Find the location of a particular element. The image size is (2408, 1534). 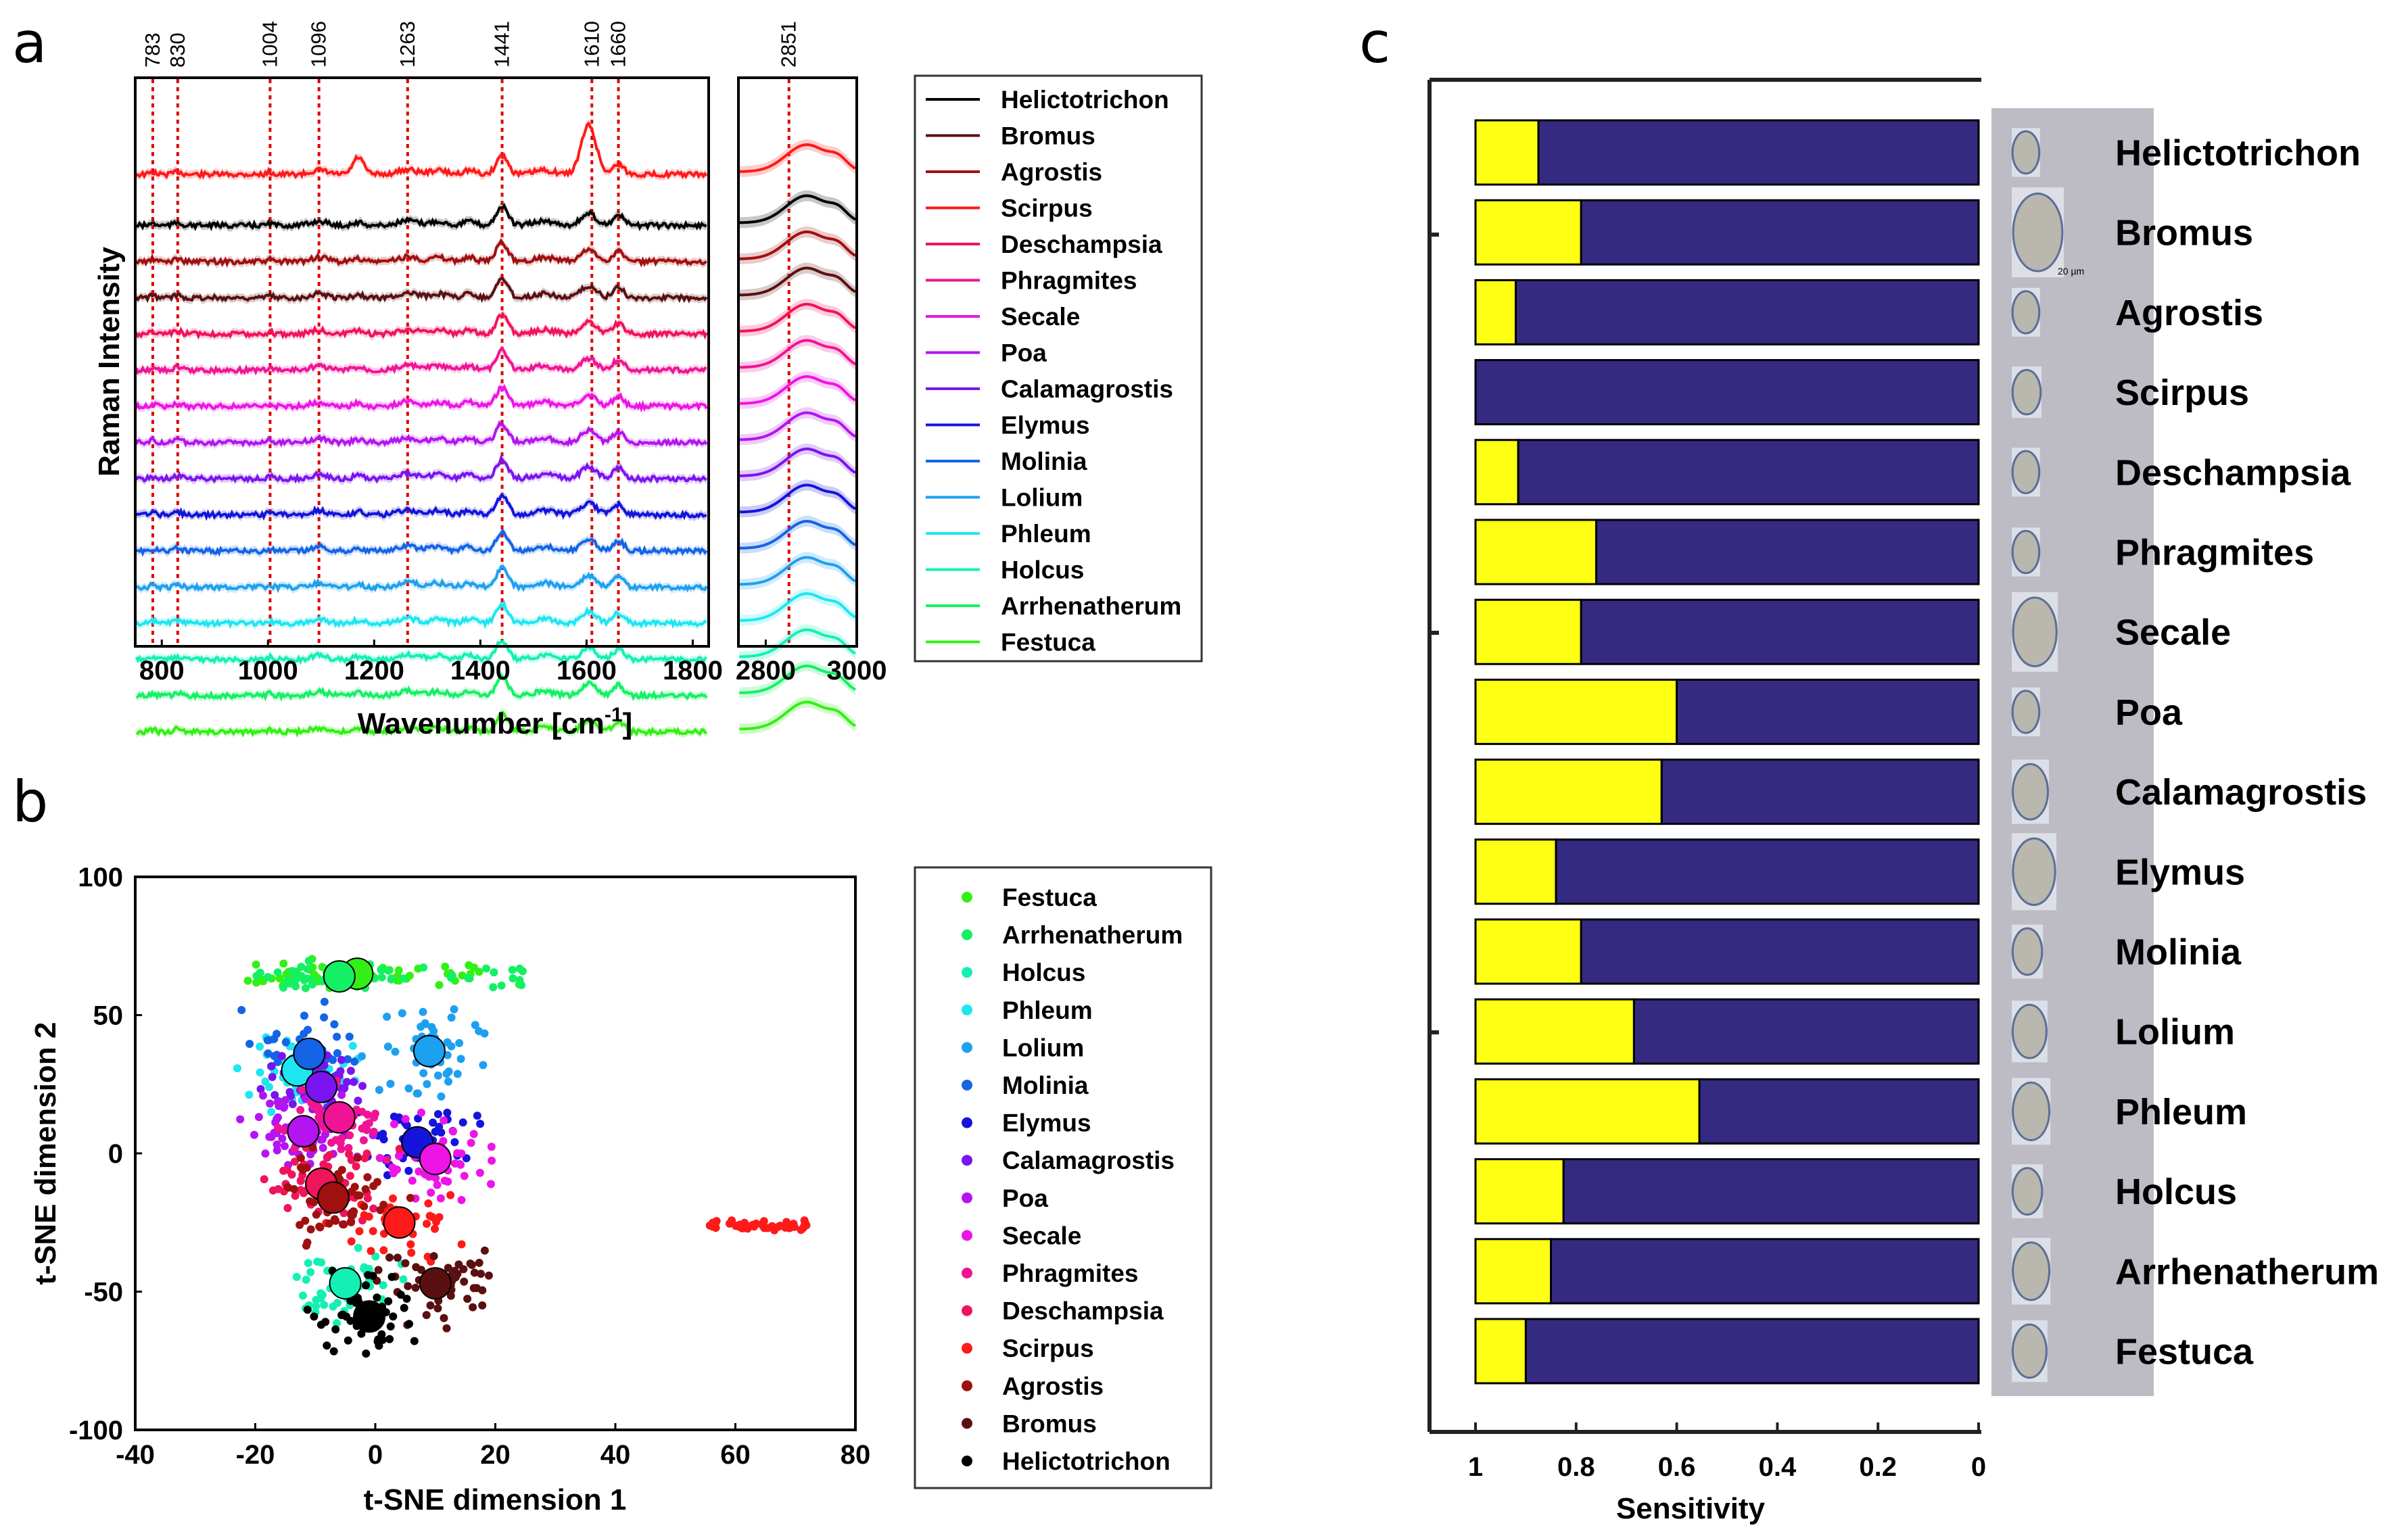

legend-marker-lolium is located at coordinates (967, 1047).